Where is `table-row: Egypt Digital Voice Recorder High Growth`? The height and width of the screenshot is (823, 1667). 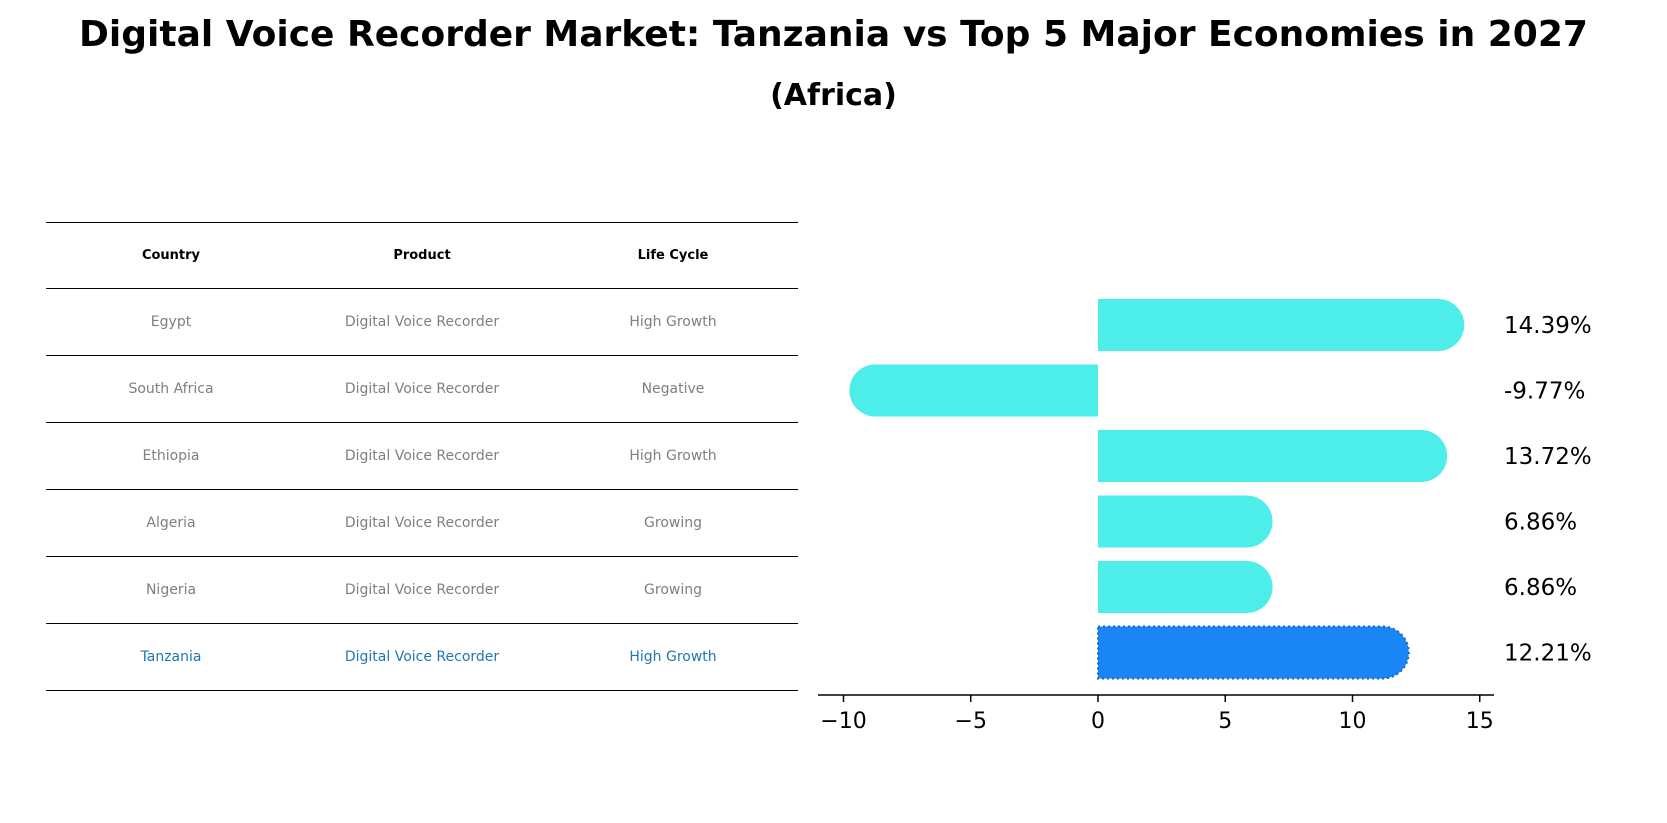
table-row: Egypt Digital Voice Recorder High Growth is located at coordinates (422, 322).